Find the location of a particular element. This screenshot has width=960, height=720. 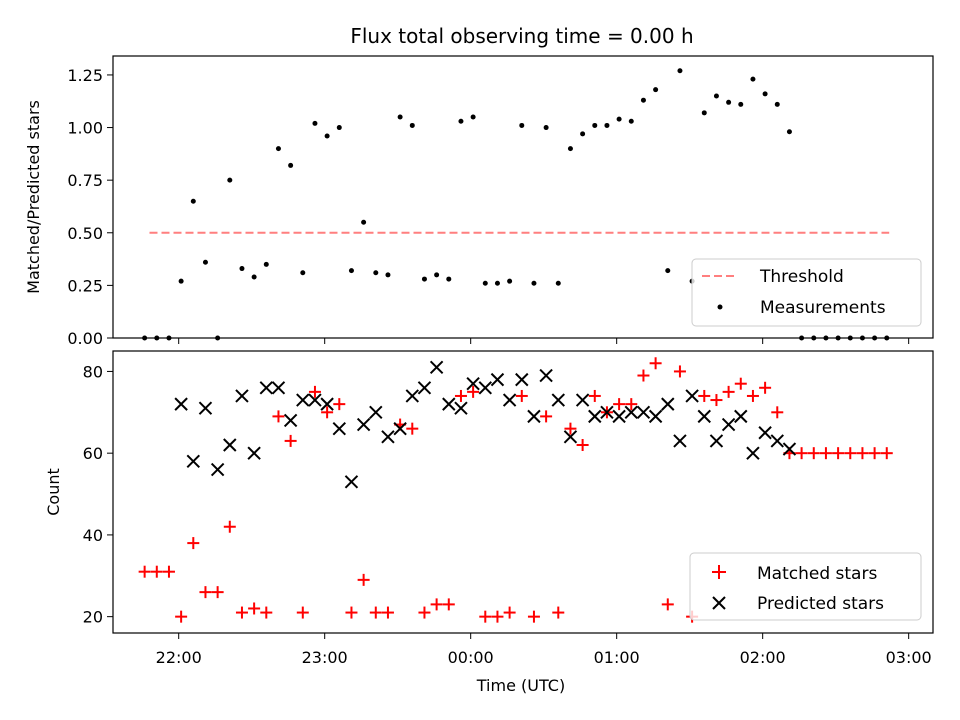

legend-measurements-label: Measurements is located at coordinates (823, 308).